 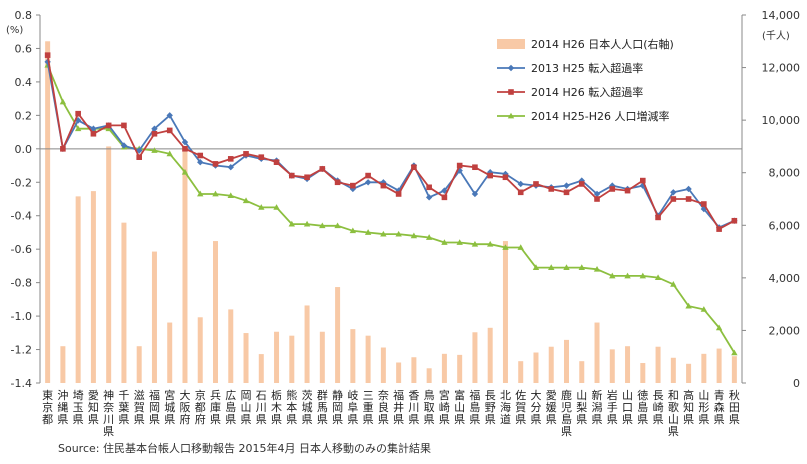 What do you see at coordinates (291, 407) in the screenshot?
I see `category-label: 熊本県` at bounding box center [291, 407].